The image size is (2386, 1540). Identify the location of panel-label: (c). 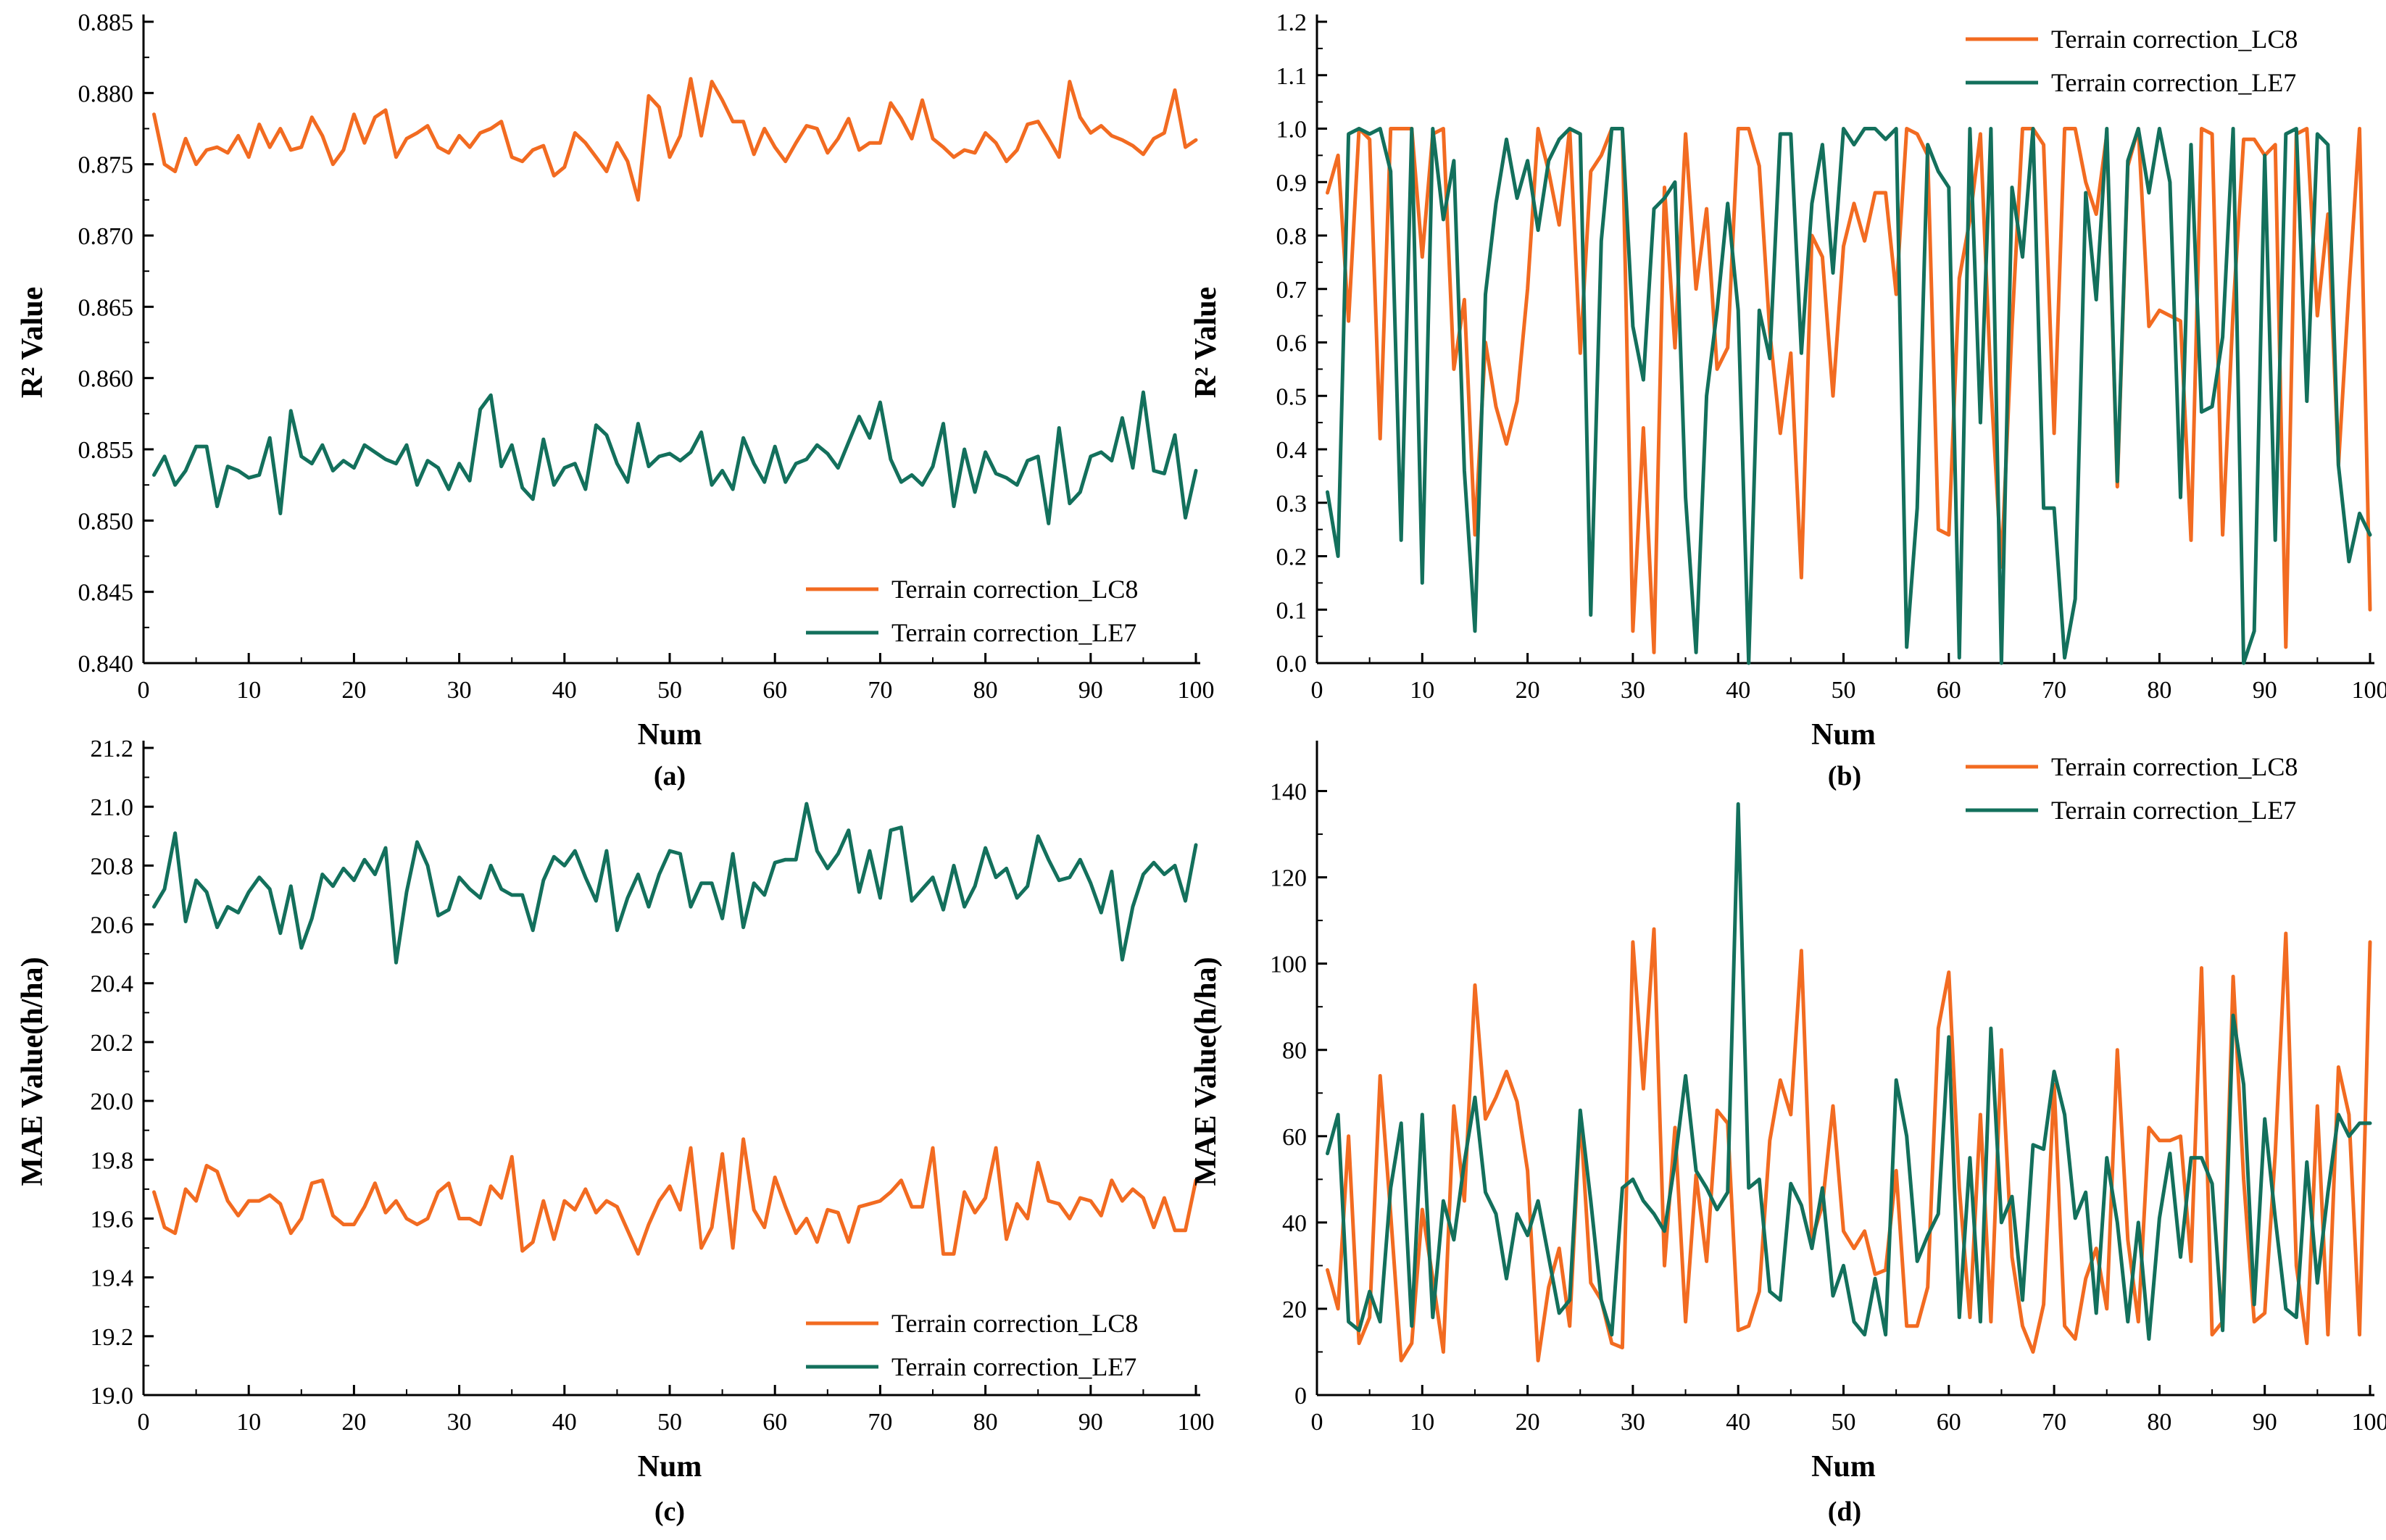
(669, 1512).